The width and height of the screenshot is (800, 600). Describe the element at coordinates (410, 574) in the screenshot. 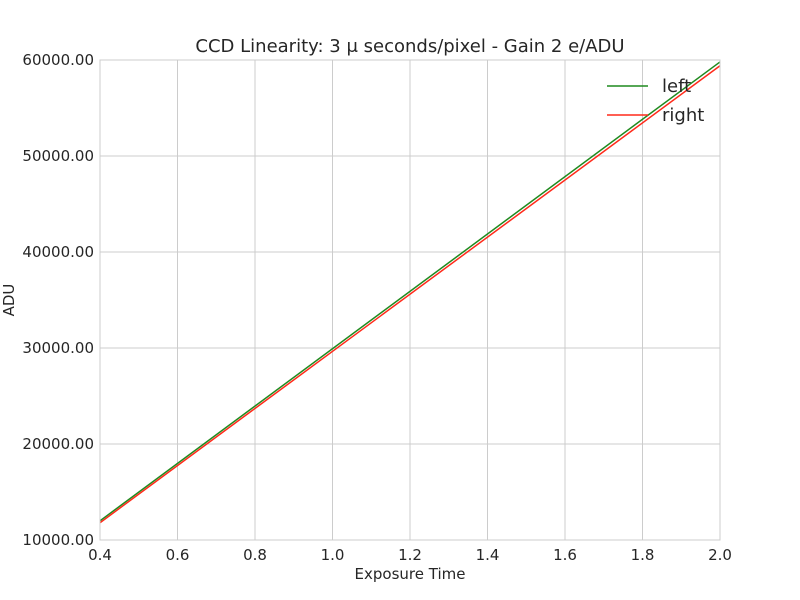

I see `x-axis-label: Exposure Time` at that location.